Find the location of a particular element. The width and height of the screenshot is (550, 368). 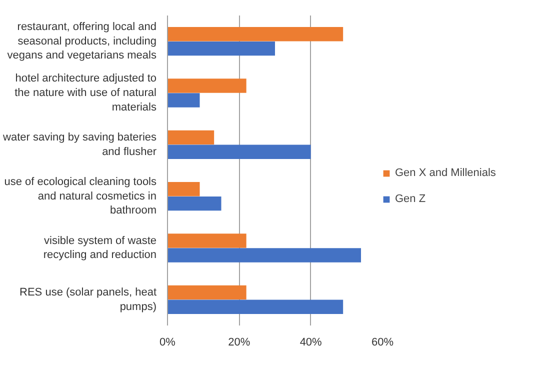

y-tick-label: hotel architecture adjusted to the nature with use of natural materials is located at coordinates (85, 93).